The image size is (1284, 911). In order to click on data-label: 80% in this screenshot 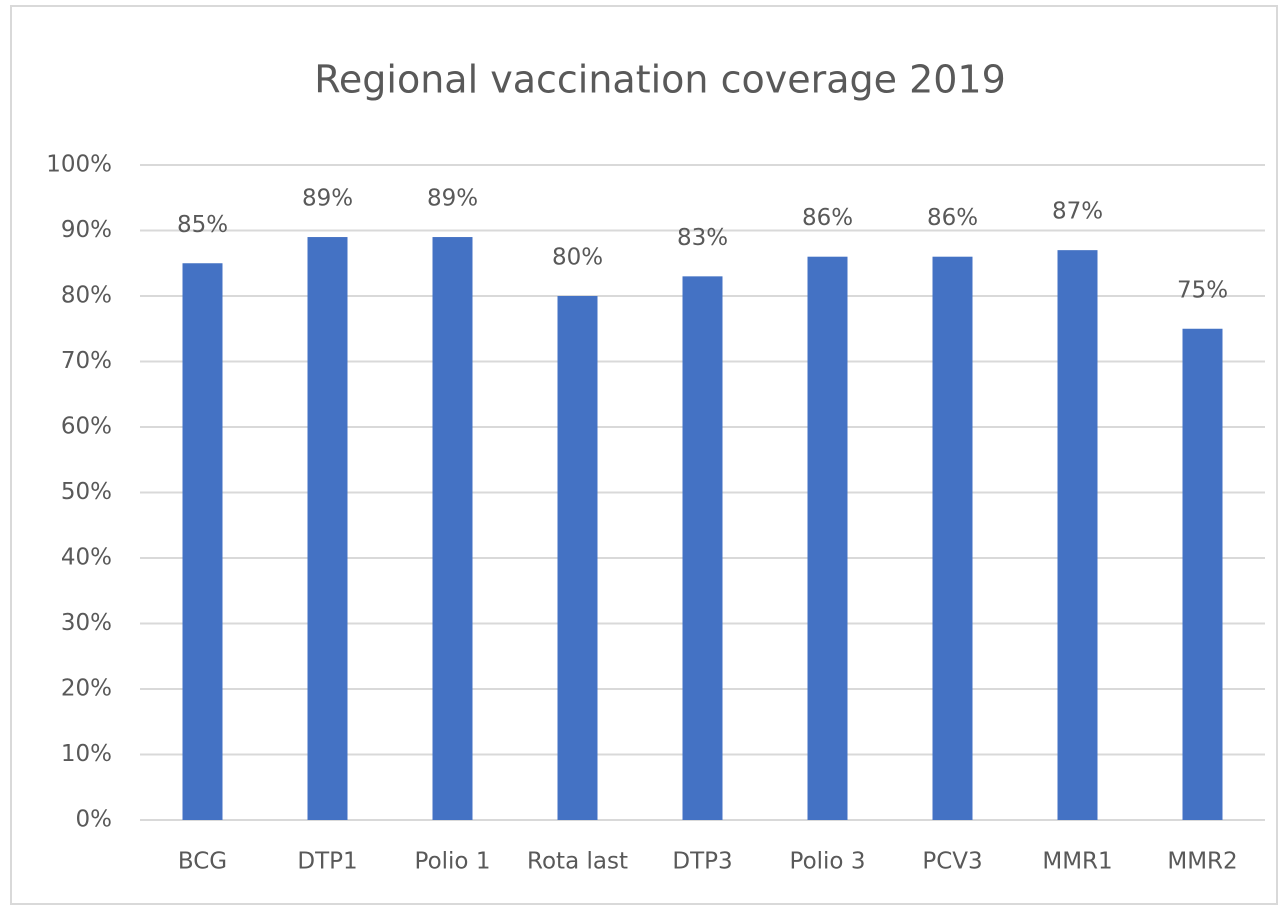, I will do `click(577, 258)`.